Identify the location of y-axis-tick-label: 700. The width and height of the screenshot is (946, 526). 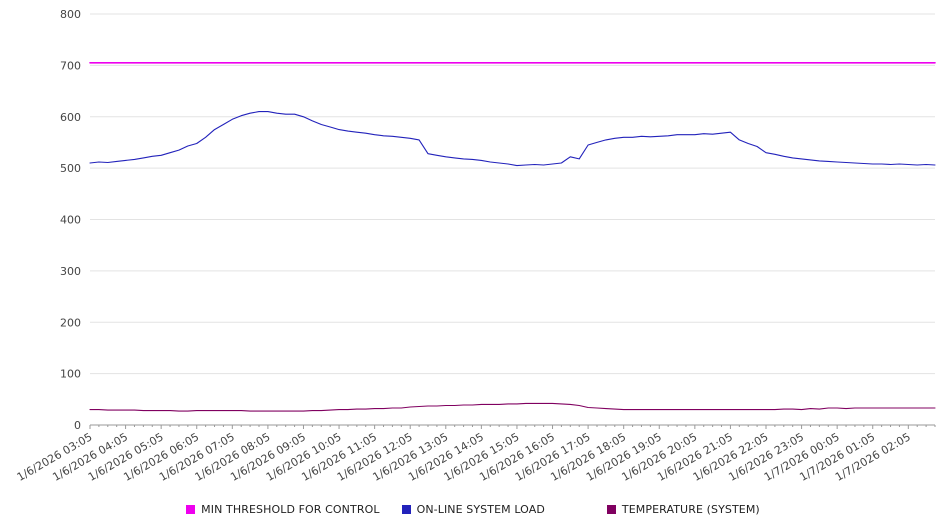
(70, 65).